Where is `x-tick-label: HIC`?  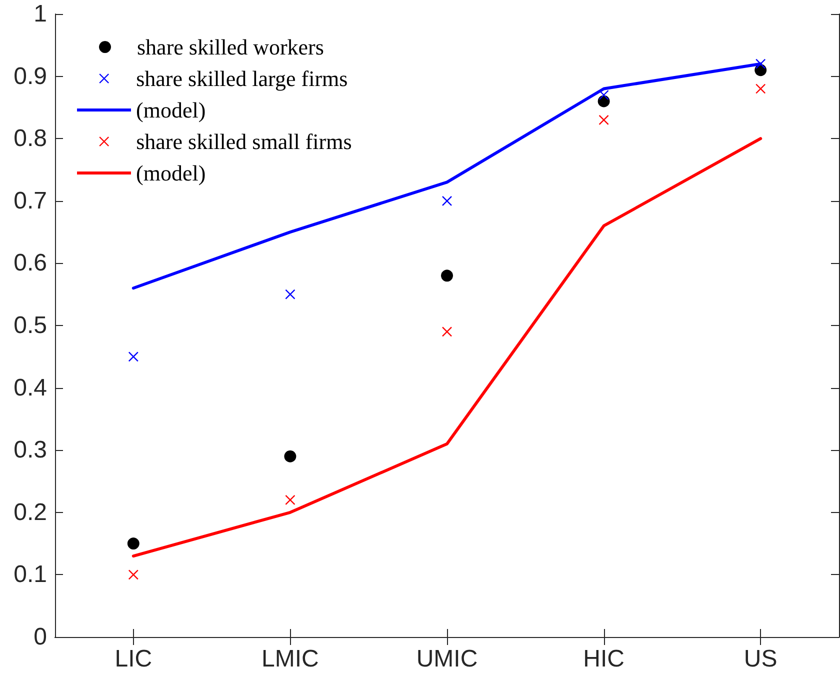 x-tick-label: HIC is located at coordinates (603, 659).